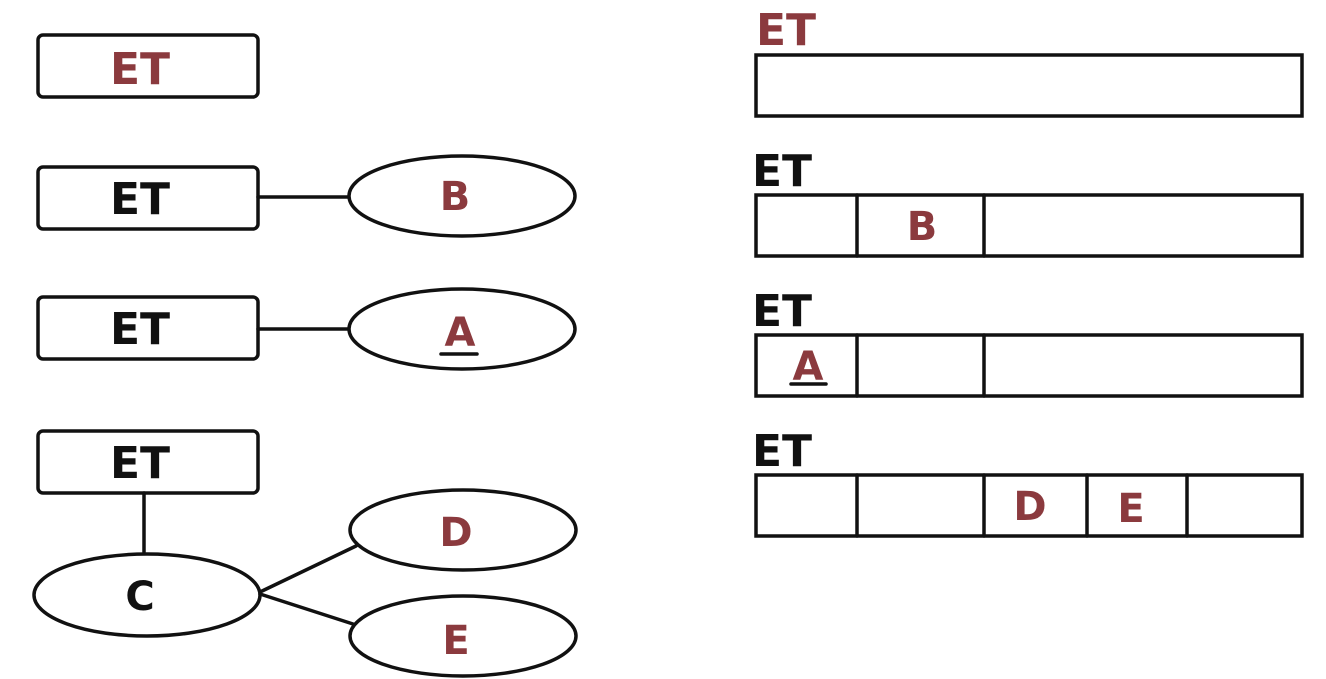 The height and width of the screenshot is (679, 1326). I want to click on er-entity-row3: ET, so click(148, 328).